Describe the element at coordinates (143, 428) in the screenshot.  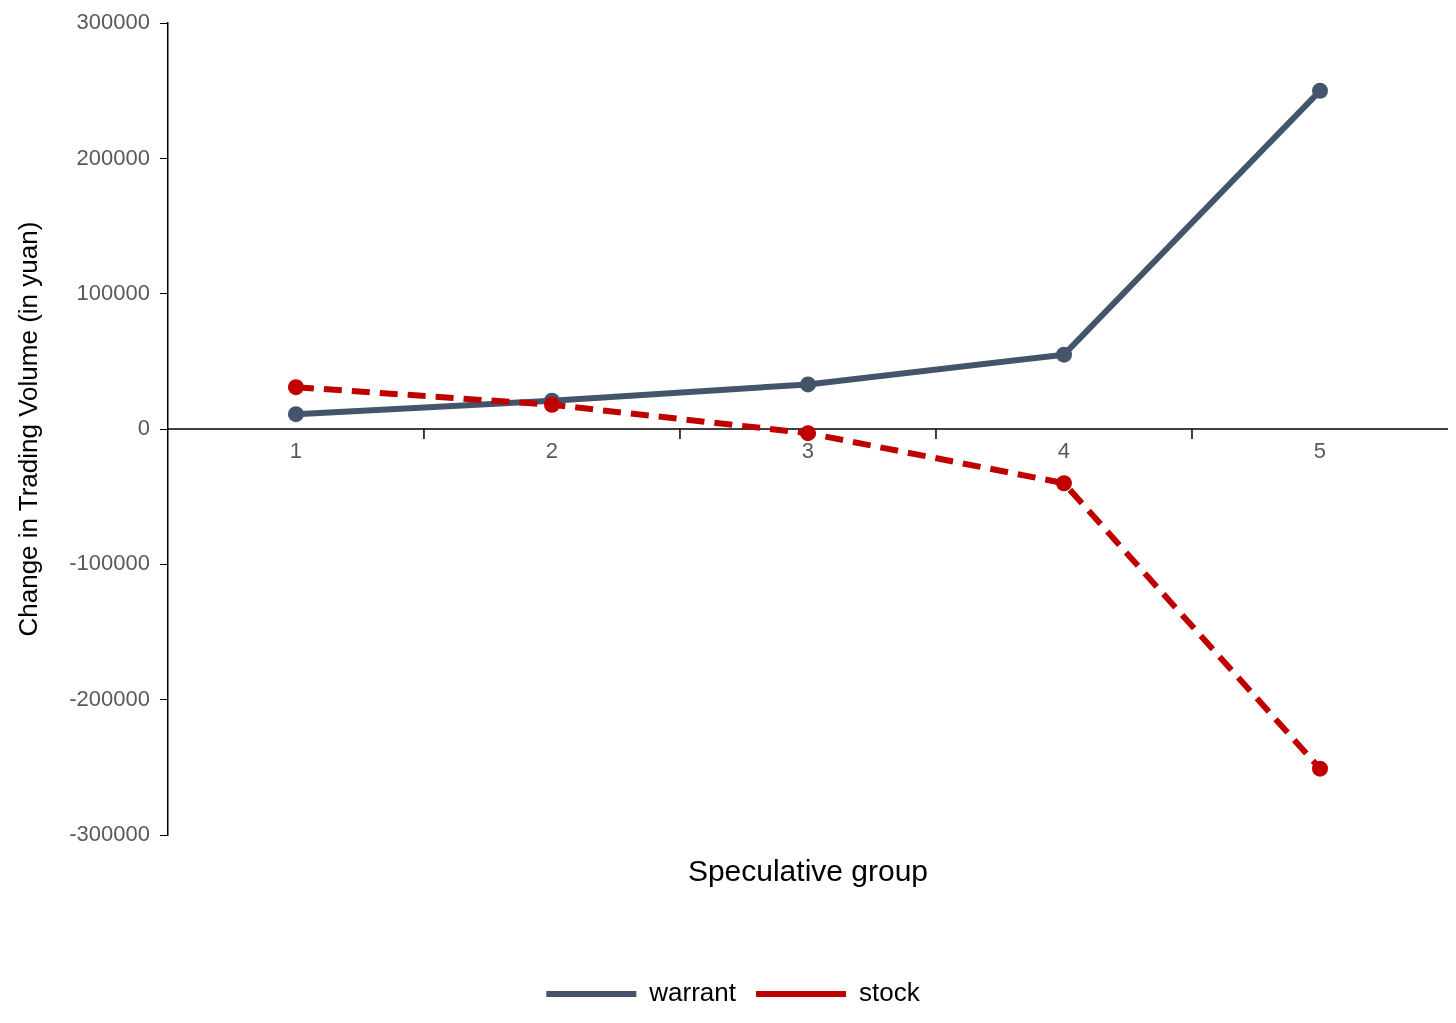
I see `y-tick-label: 0` at that location.